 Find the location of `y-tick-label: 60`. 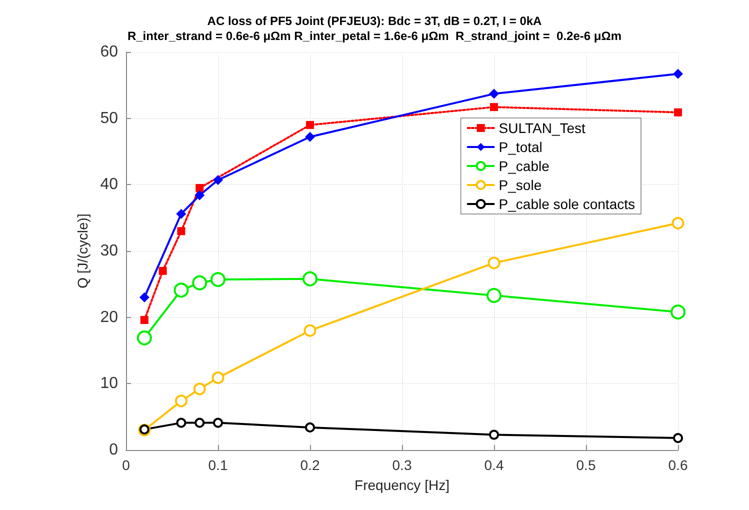

y-tick-label: 60 is located at coordinates (109, 52).